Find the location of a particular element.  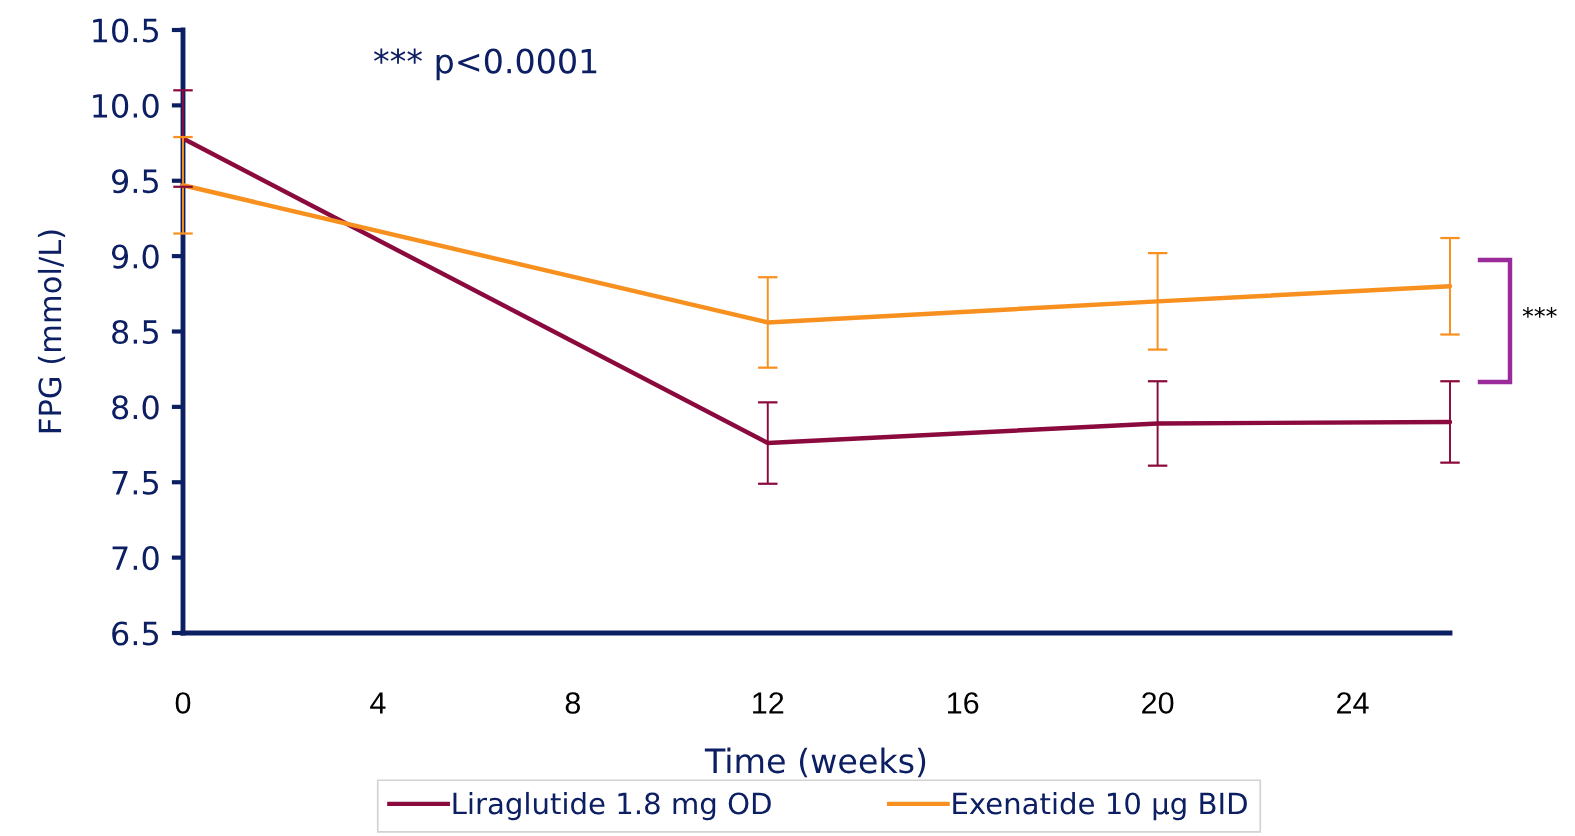

y-tick-label: 8.0 is located at coordinates (135, 407).